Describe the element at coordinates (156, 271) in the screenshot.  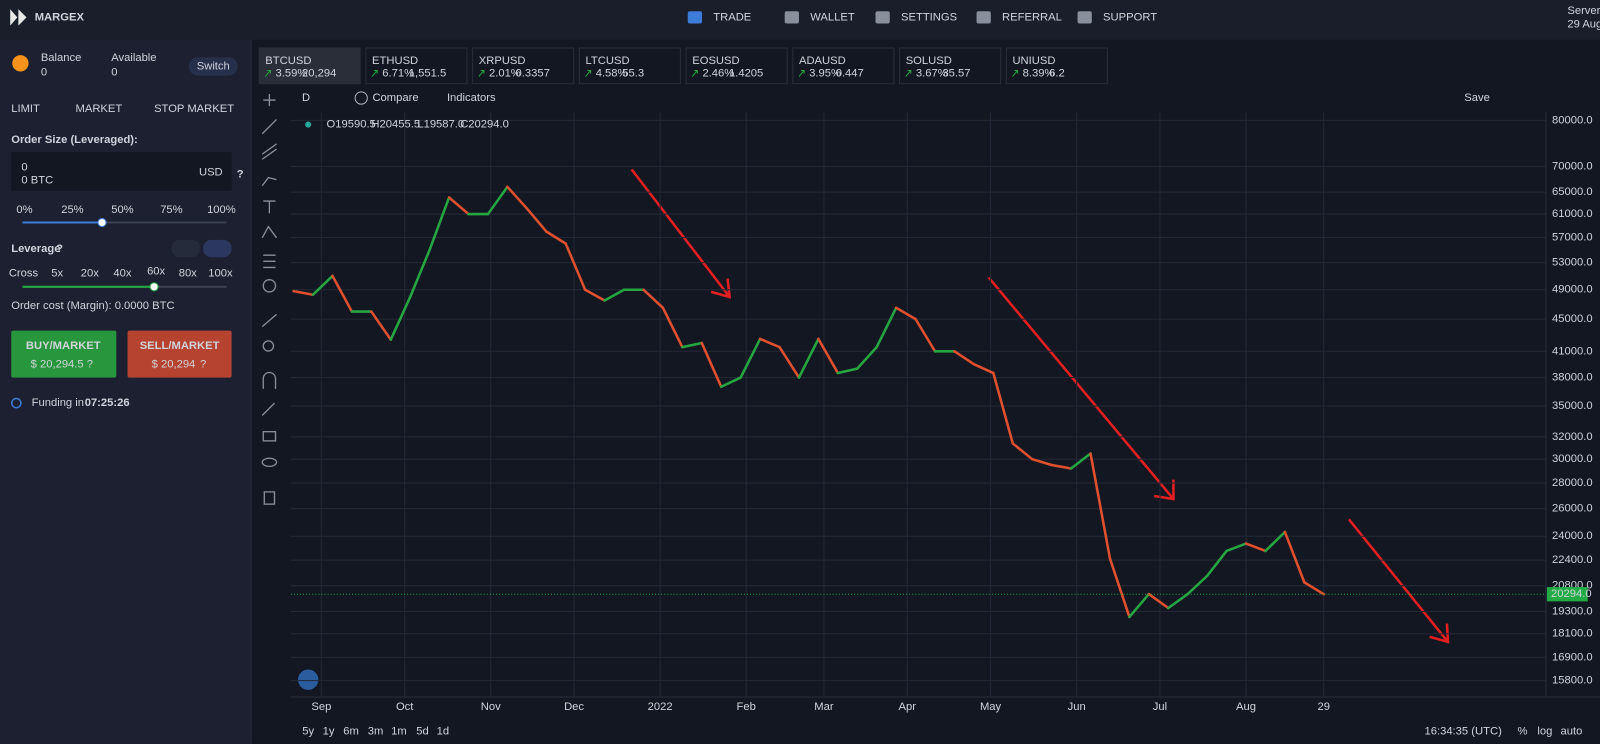
I see `leverage-mark: 60x` at that location.